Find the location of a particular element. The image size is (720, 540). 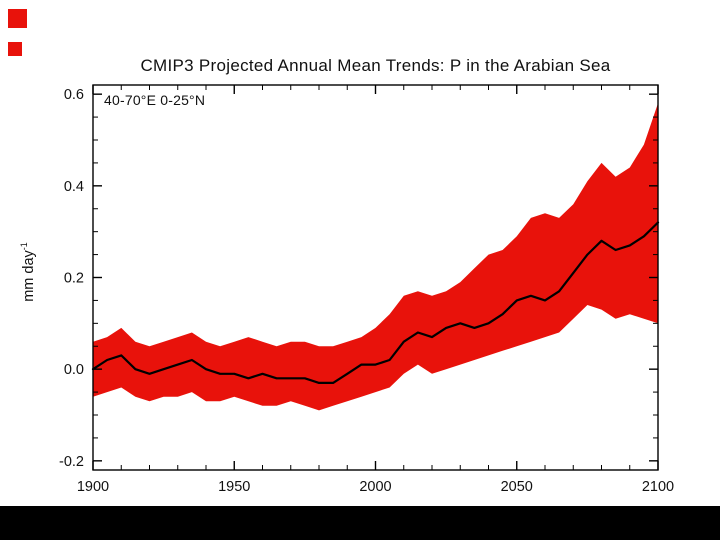

svg-text: 1950 is located at coordinates (234, 487).